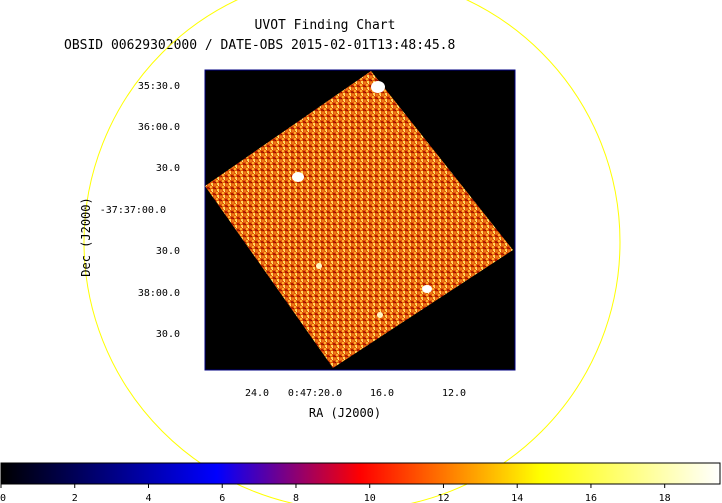  I want to click on colorbar-tick-label: 2, so click(75, 498).